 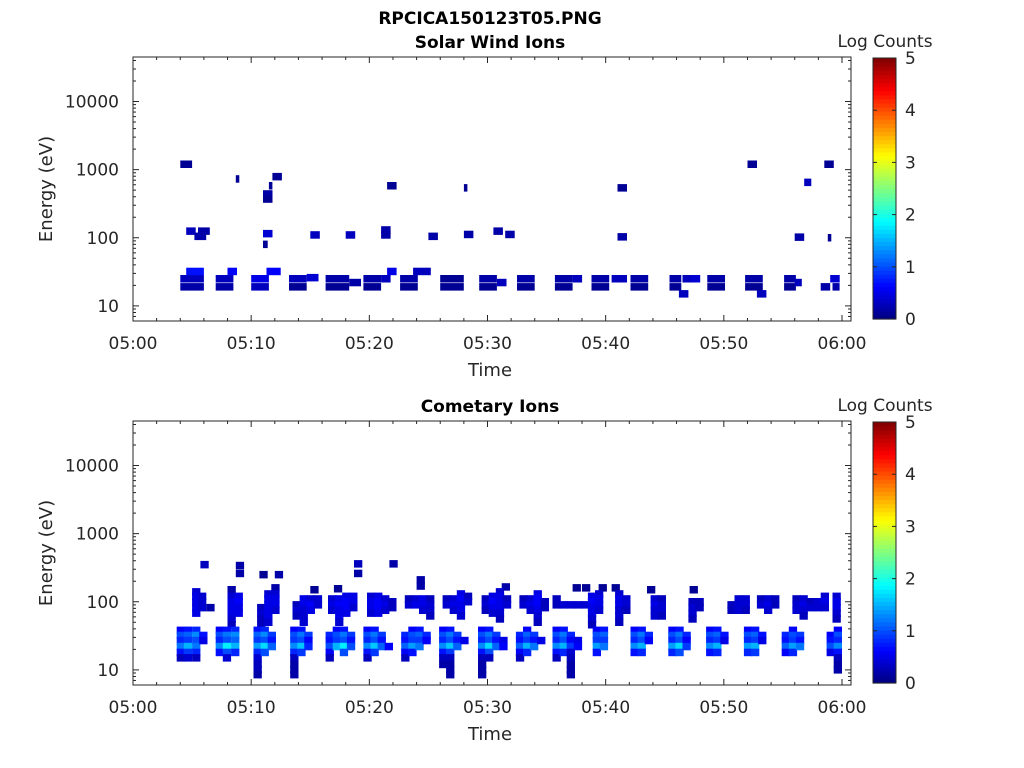 I want to click on y-tick-label: 100, so click(x=103, y=239).